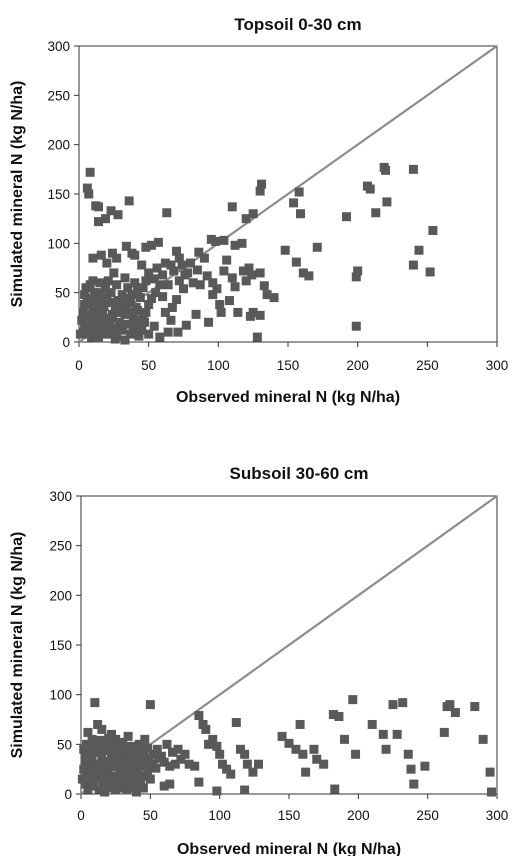 The width and height of the screenshot is (512, 856). I want to click on y-tick-label: 300, so click(58, 46).